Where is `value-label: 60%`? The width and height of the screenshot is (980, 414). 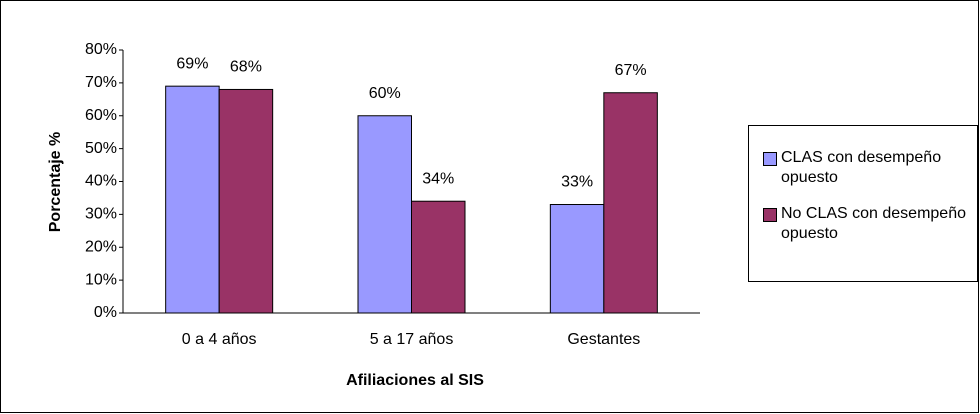 value-label: 60% is located at coordinates (385, 93).